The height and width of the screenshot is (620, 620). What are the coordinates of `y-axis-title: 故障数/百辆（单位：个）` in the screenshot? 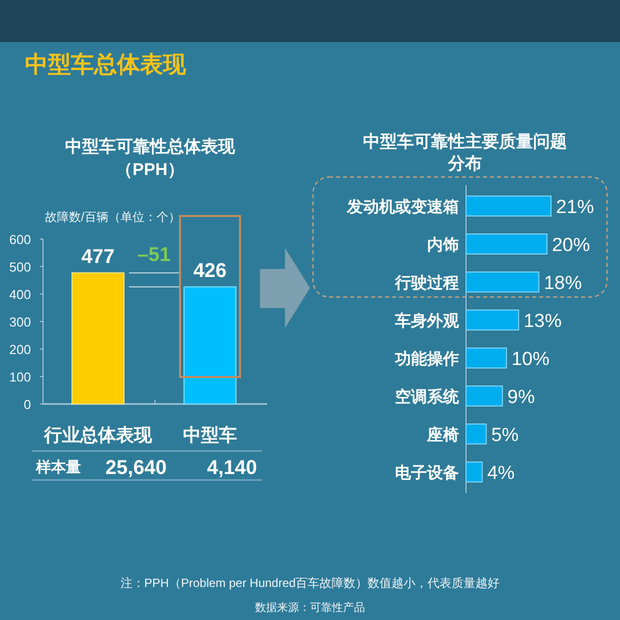 It's located at (112, 217).